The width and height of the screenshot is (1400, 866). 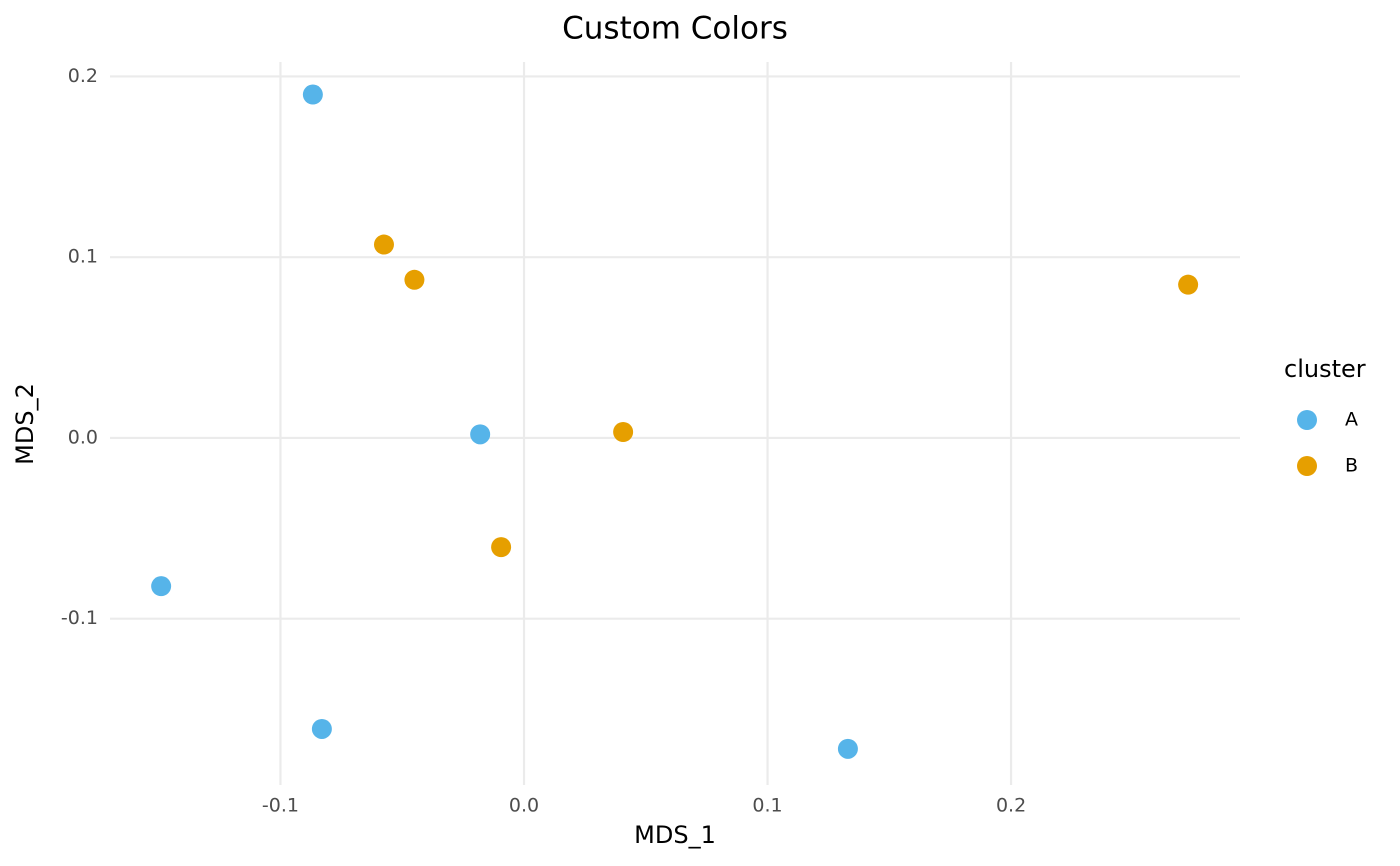 I want to click on y-tick-label: 0.1, so click(x=83, y=257).